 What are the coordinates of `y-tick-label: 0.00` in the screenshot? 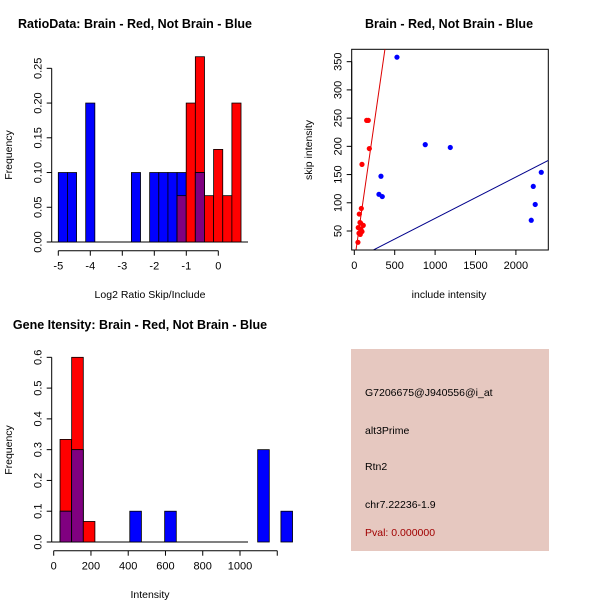 It's located at (39, 241).